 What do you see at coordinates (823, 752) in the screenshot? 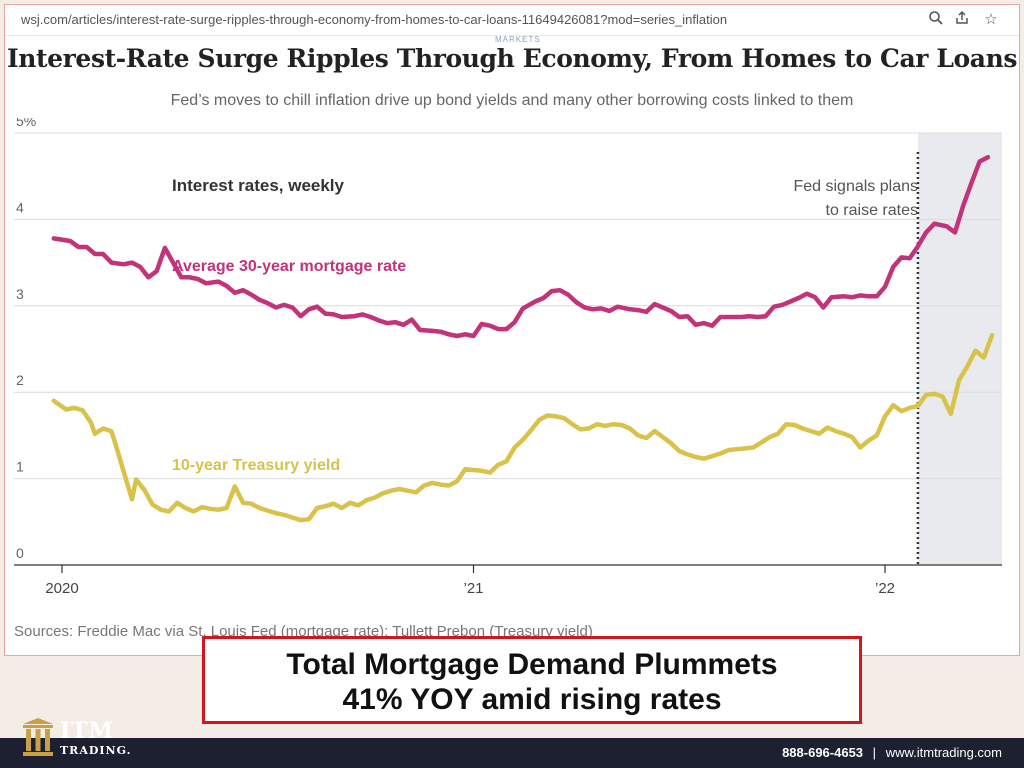
I see `phone-number: 888-696-4653` at bounding box center [823, 752].